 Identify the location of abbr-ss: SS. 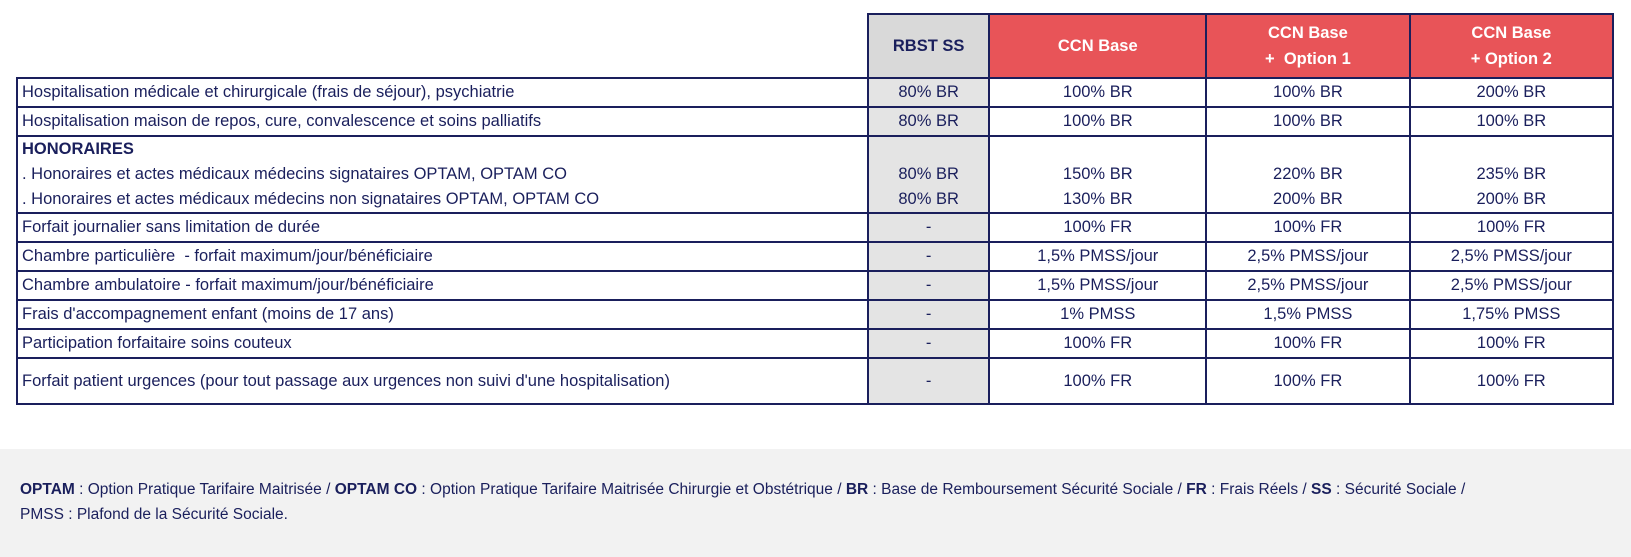
(1321, 489).